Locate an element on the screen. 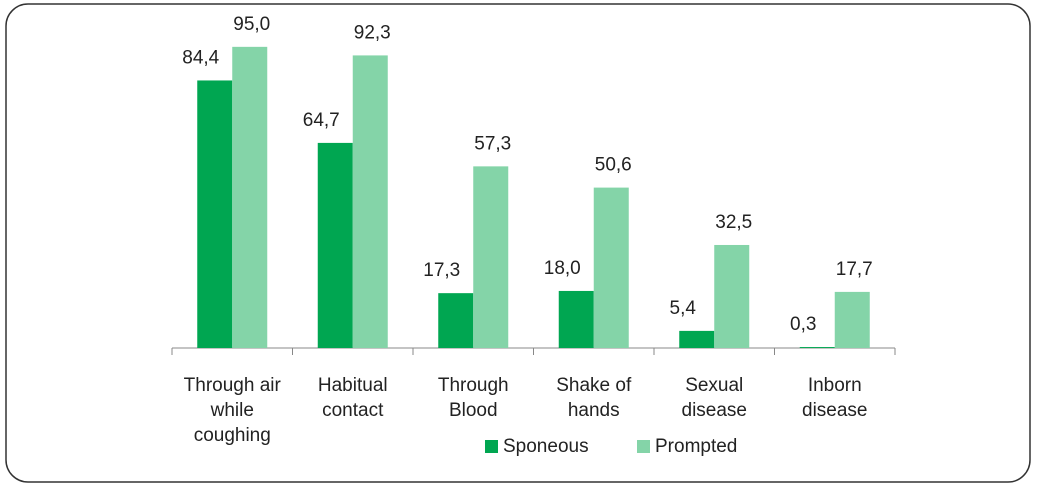 The height and width of the screenshot is (487, 1037). data-label: 84,4 is located at coordinates (200, 57).